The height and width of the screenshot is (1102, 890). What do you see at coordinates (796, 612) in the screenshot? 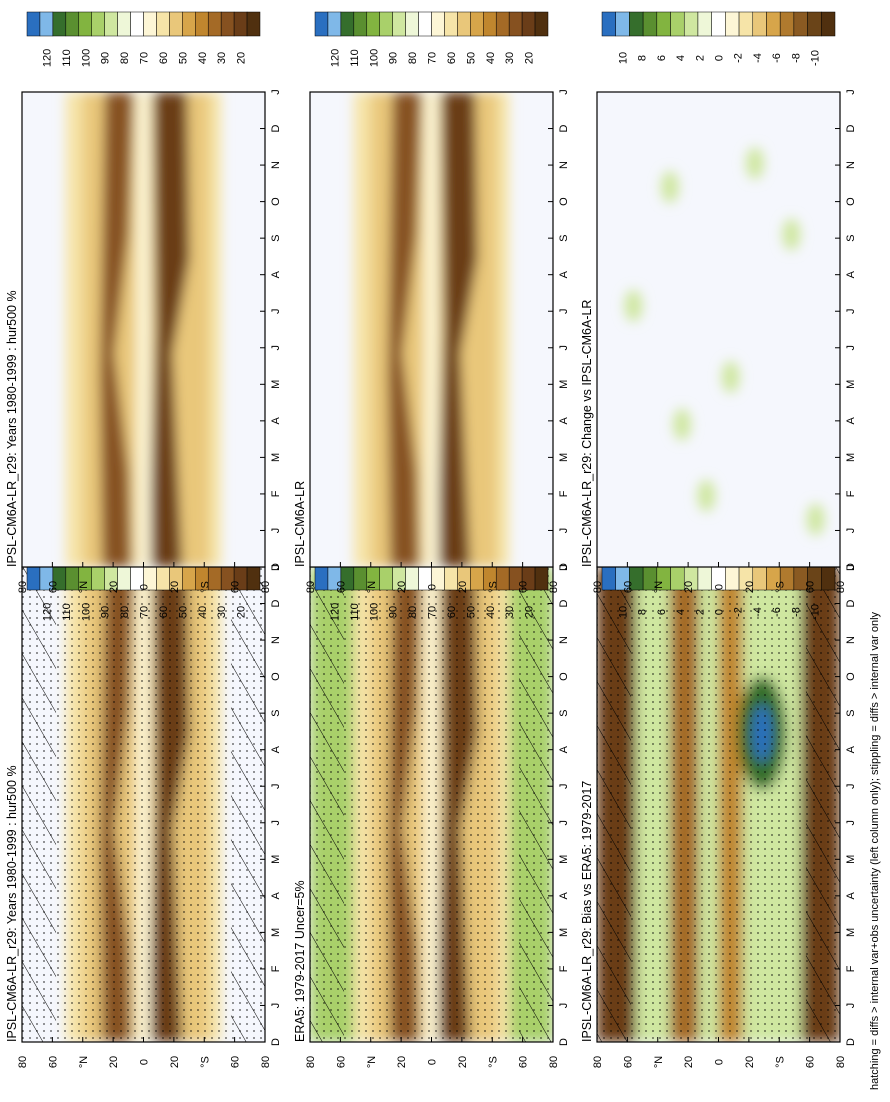
I see `colorbar-tick-label: -8` at bounding box center [796, 612].